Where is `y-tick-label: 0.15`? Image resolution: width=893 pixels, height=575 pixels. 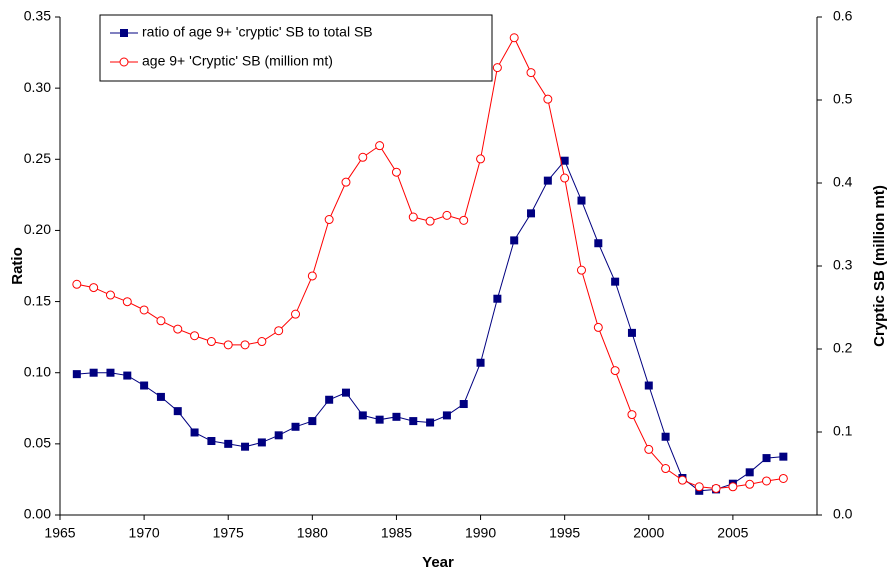
y-tick-label: 0.15 is located at coordinates (37, 300).